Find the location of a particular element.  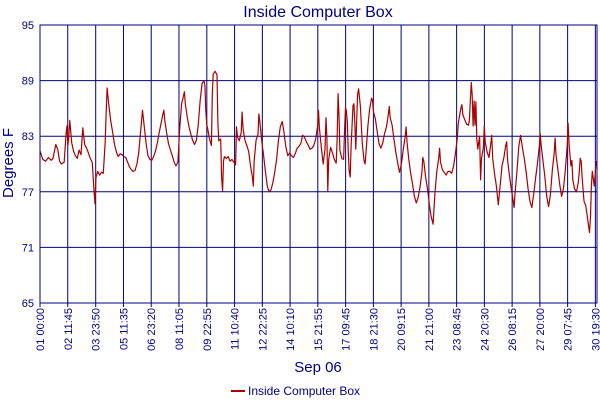

x-tick-label: 17 09:45 is located at coordinates (347, 329).